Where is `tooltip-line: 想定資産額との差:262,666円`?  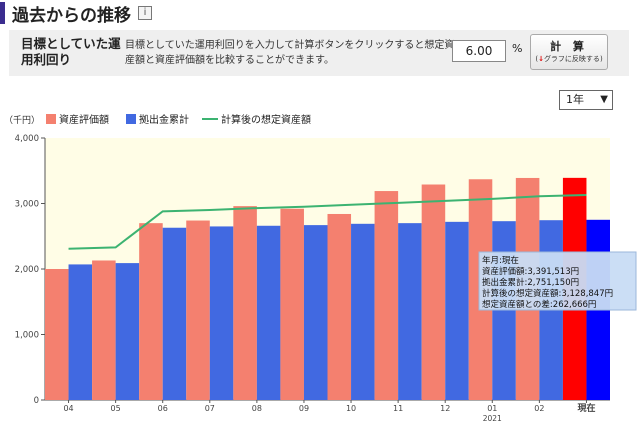 tooltip-line: 想定資産額との差:262,666円 is located at coordinates (539, 304).